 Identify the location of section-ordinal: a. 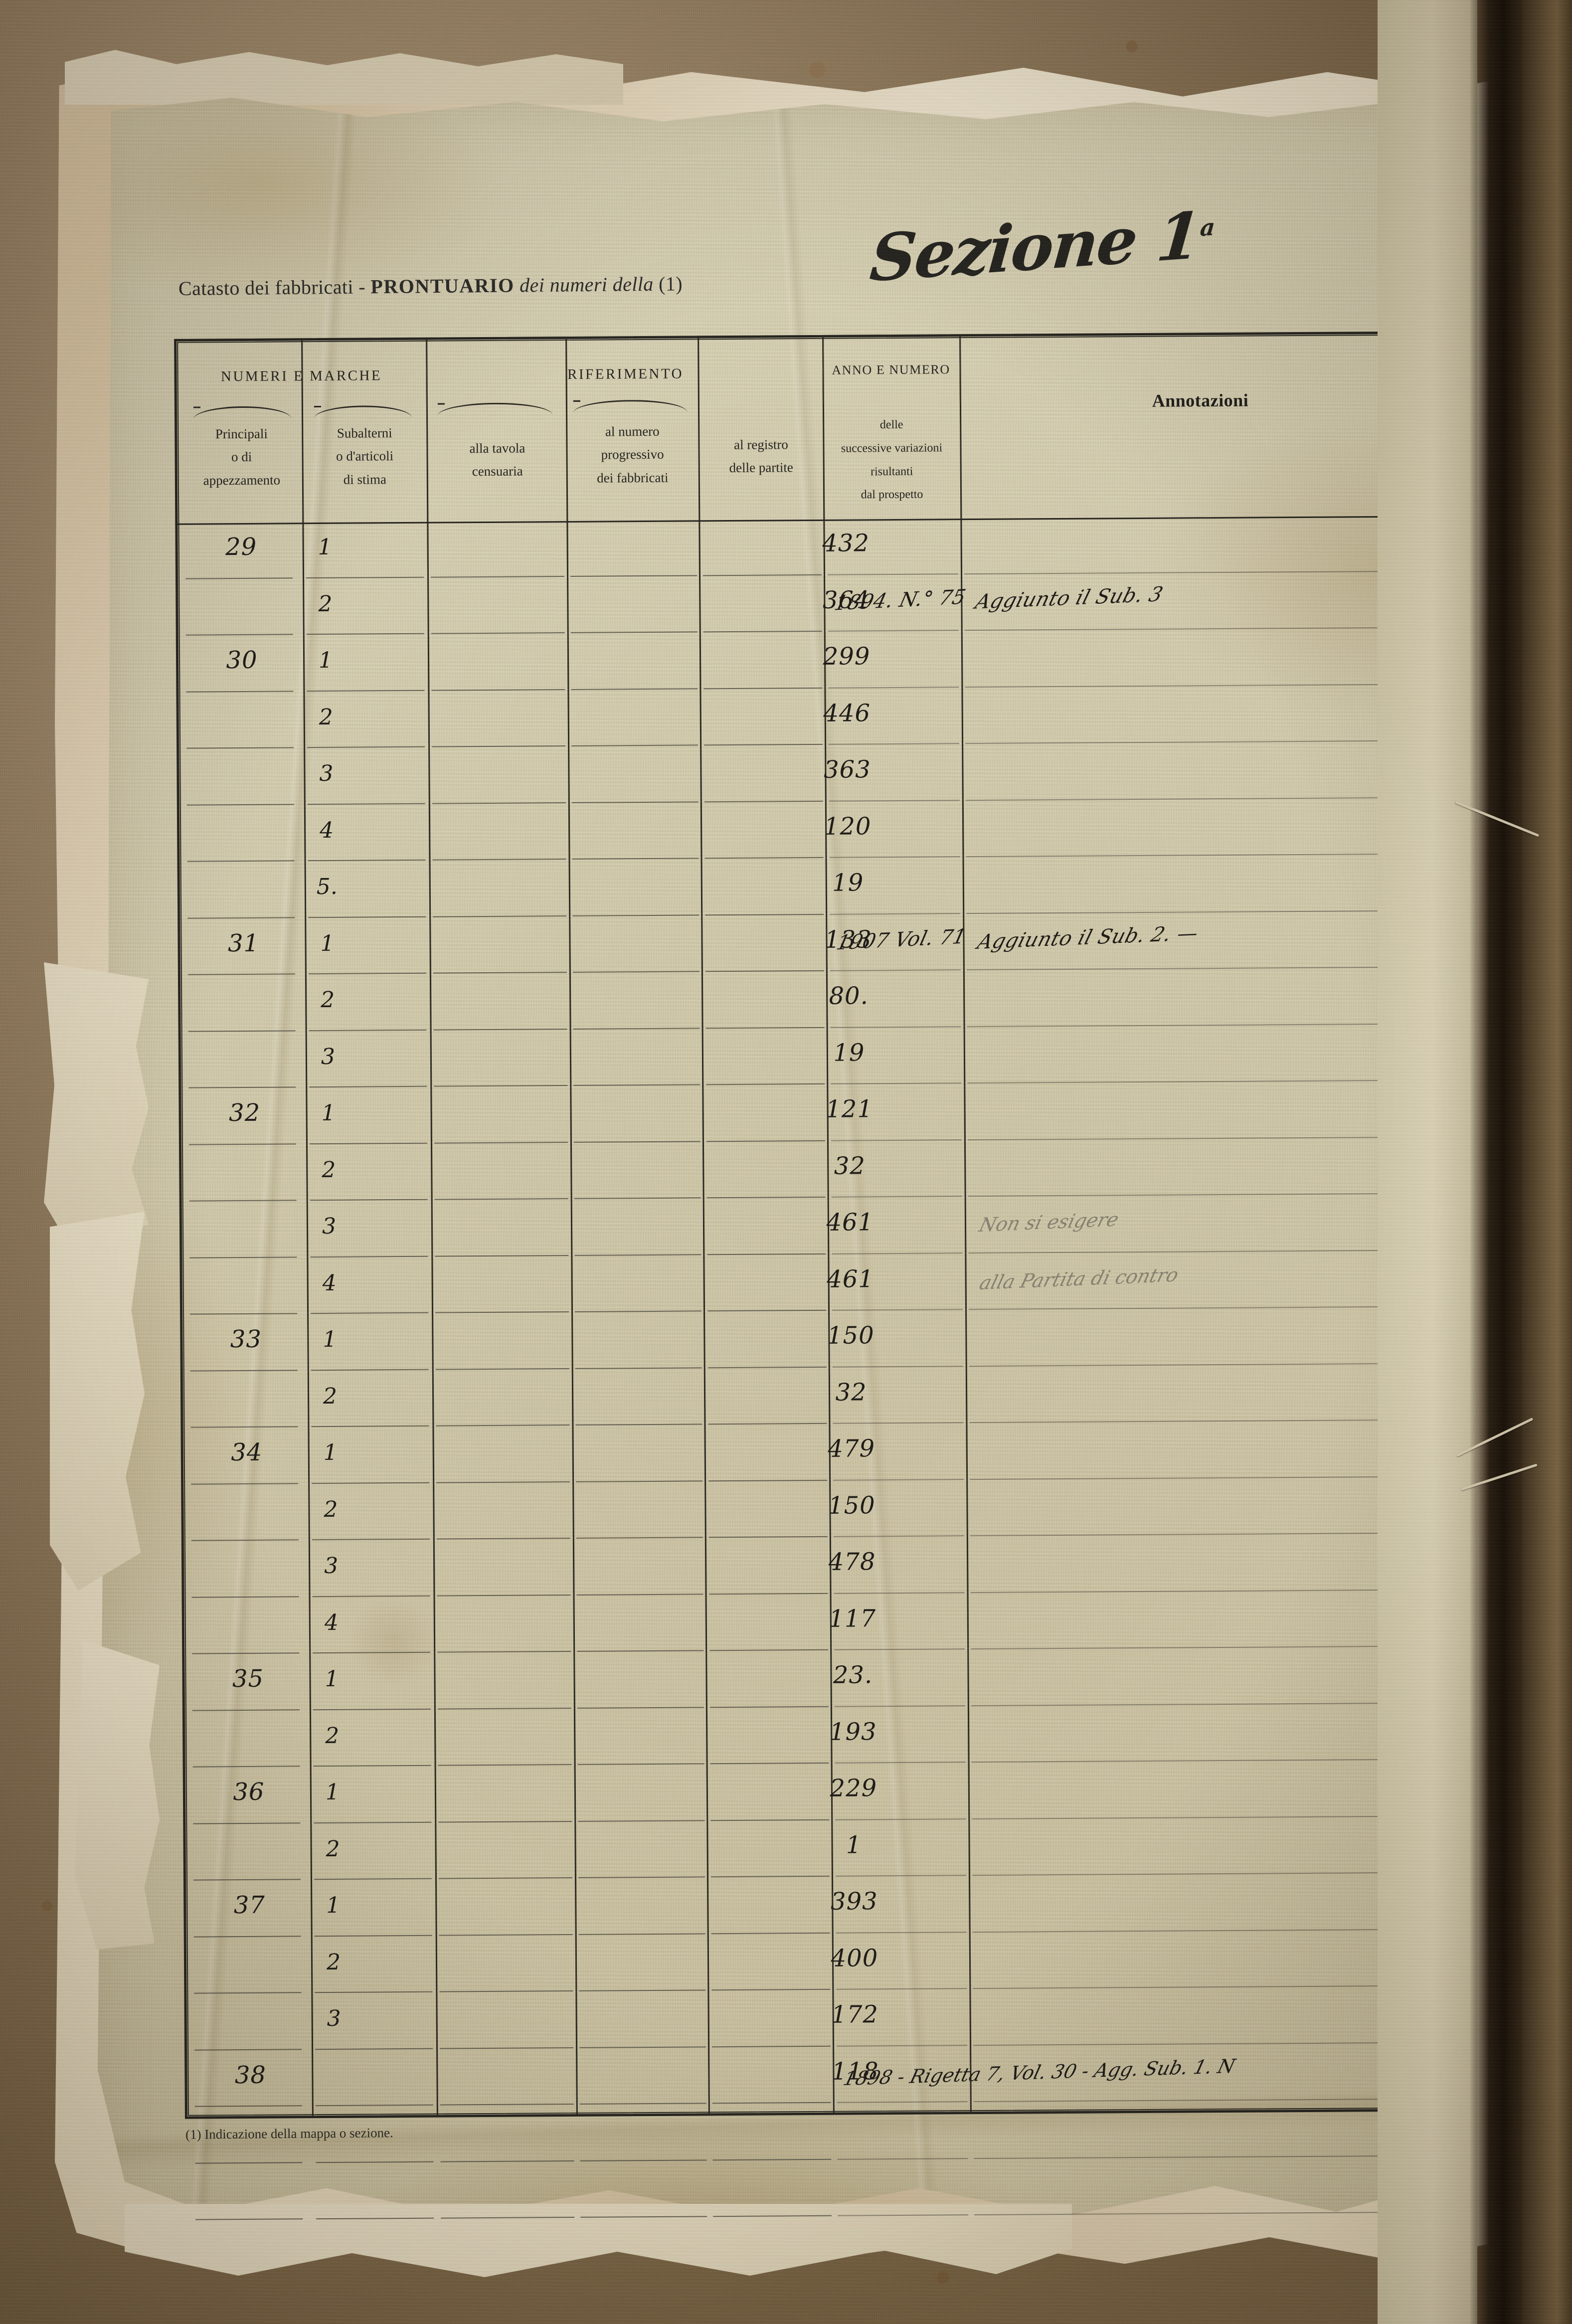
(1207, 228).